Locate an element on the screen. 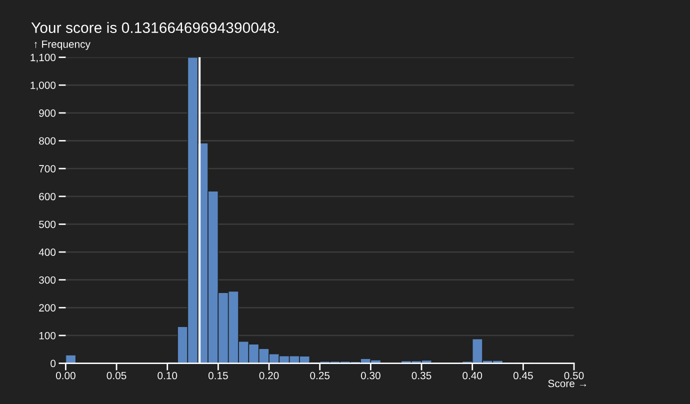 This screenshot has width=690, height=404. x-tick-label: 0.45 is located at coordinates (523, 376).